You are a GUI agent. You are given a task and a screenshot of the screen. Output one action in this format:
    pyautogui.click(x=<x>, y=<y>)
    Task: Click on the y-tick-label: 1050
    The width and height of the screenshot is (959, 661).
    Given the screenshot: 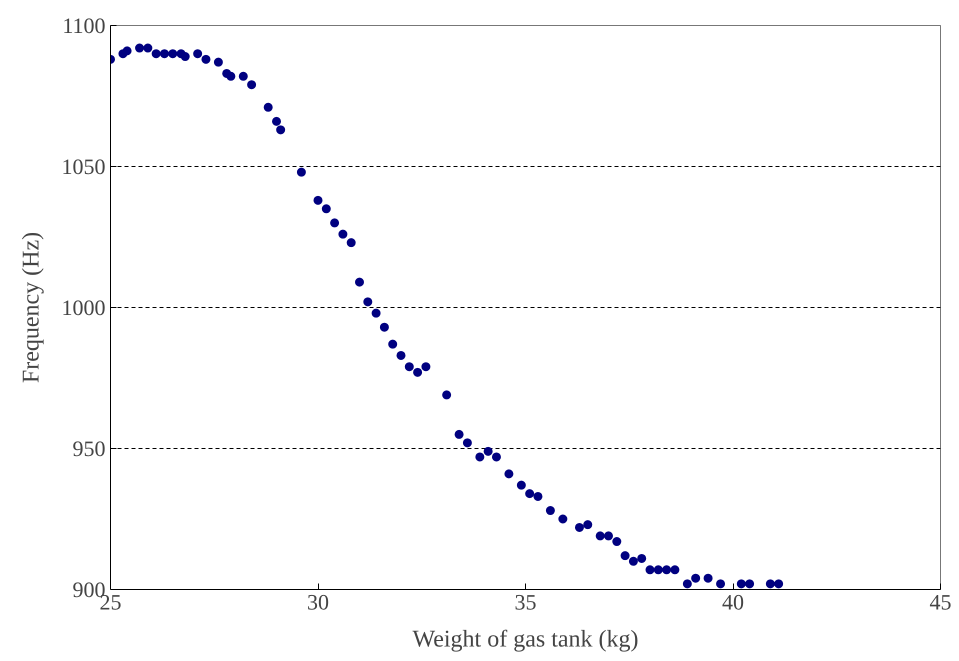 What is the action you would take?
    pyautogui.click(x=84, y=166)
    